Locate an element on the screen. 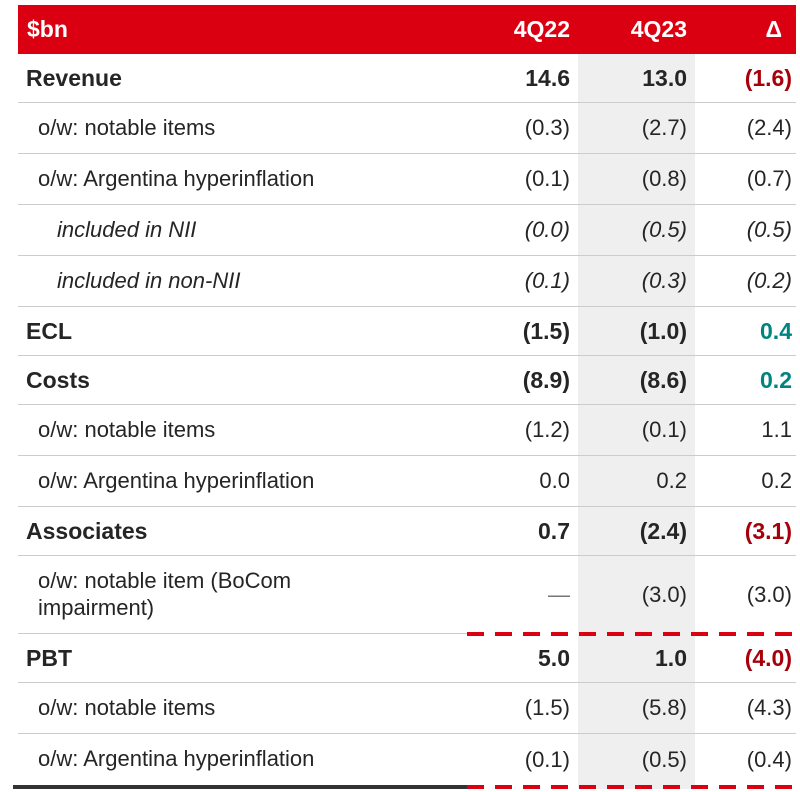  value-cell: 0.7 is located at coordinates (554, 530).